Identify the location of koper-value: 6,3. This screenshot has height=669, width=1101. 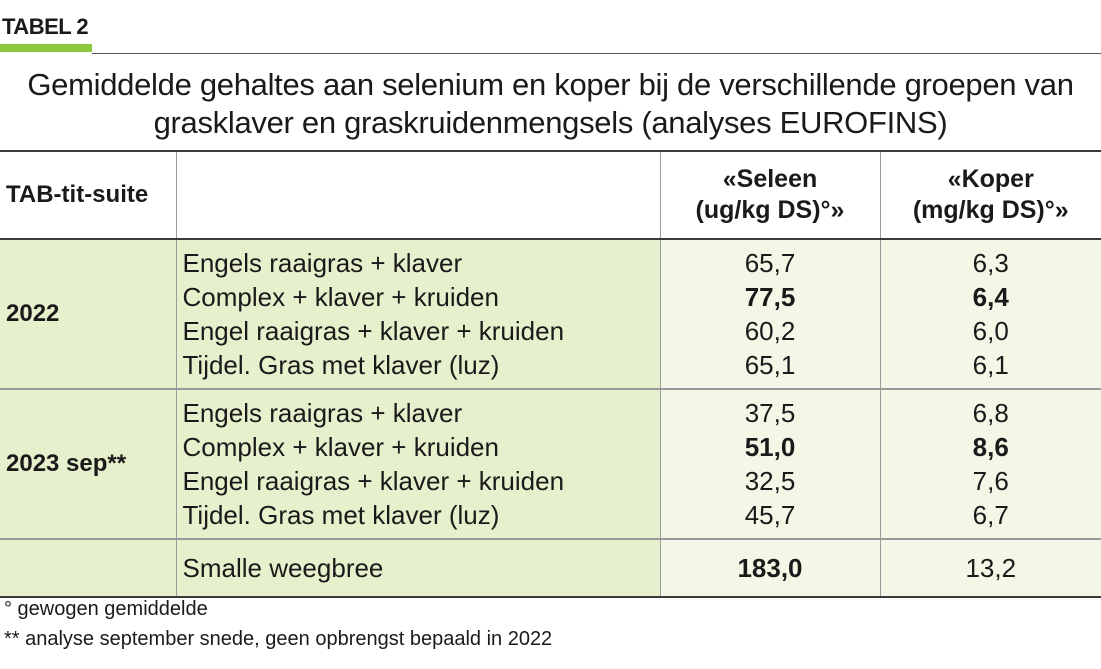
(990, 263).